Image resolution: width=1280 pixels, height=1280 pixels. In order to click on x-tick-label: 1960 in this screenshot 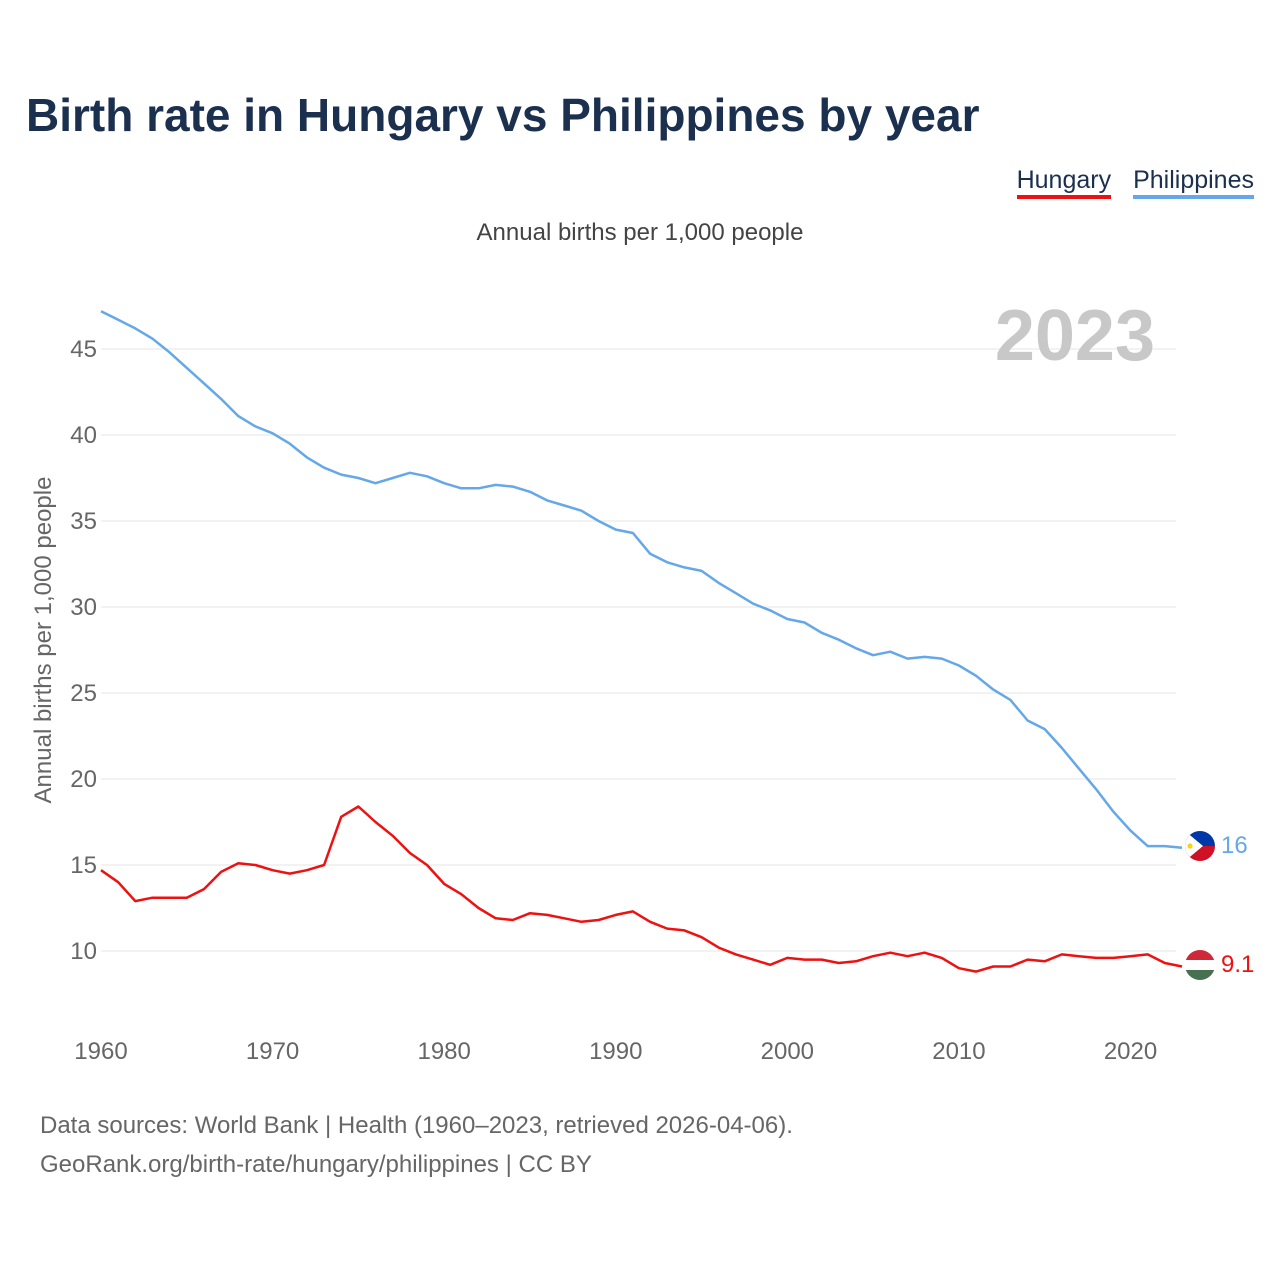, I will do `click(100, 1051)`.